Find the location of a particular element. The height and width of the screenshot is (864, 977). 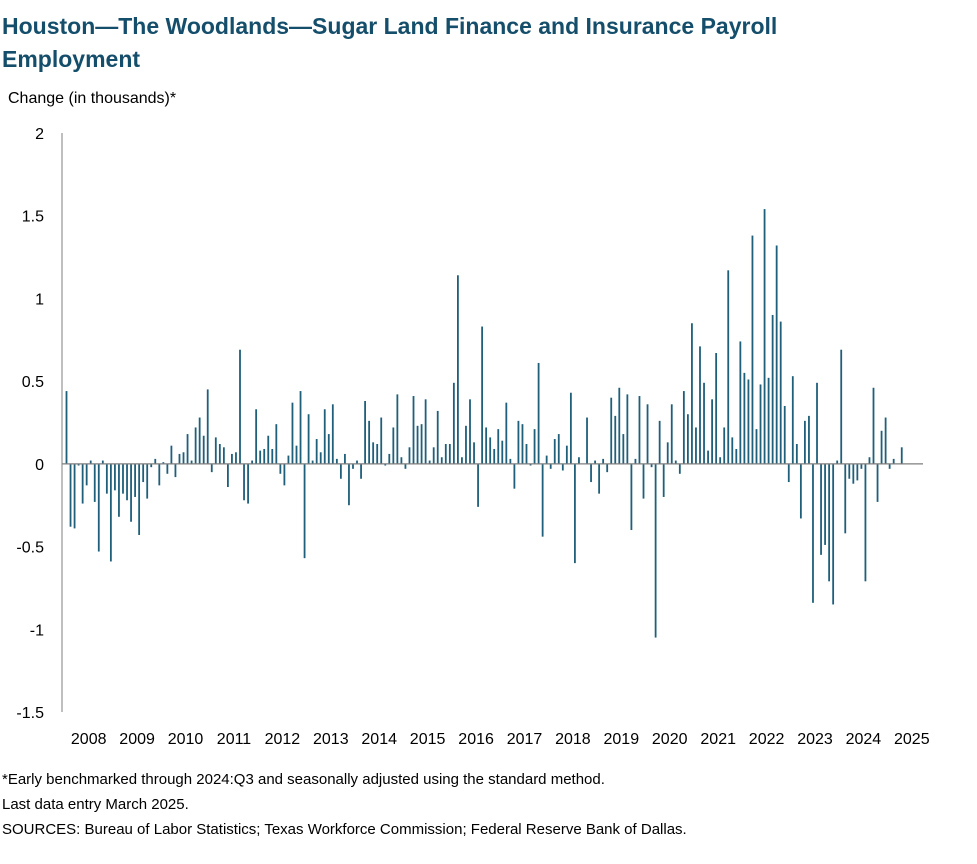

x-tick-label: 2011 is located at coordinates (234, 739).